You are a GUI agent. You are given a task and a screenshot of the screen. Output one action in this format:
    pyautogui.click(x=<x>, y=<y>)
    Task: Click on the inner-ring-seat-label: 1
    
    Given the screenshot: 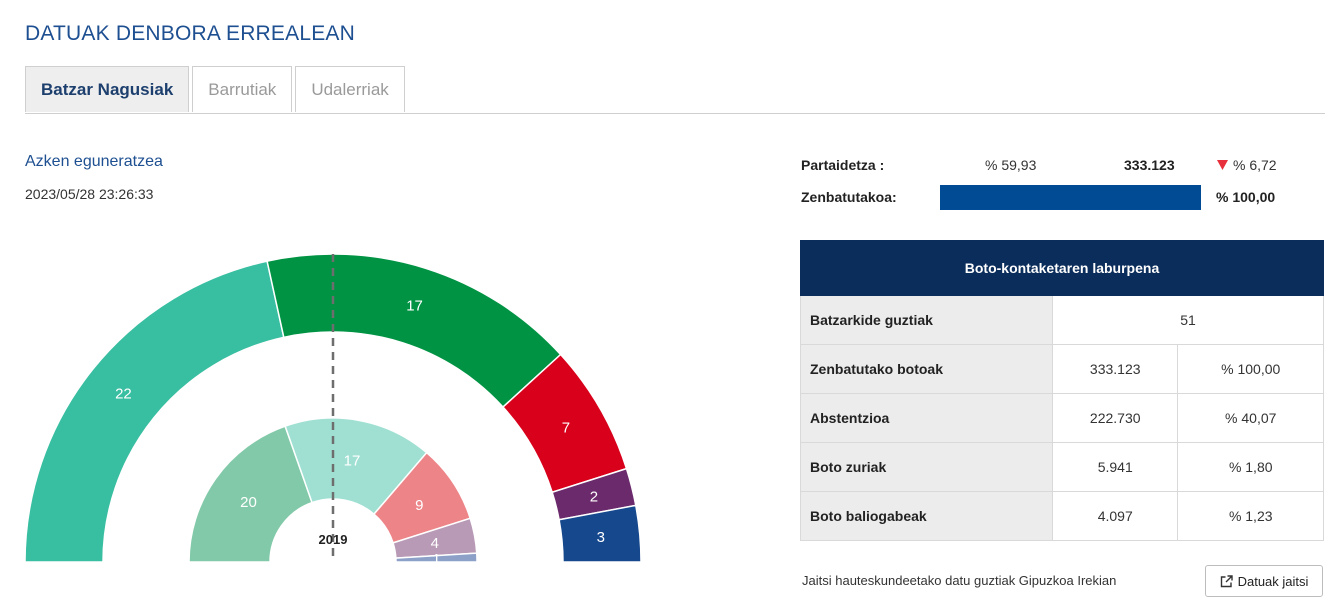 What is the action you would take?
    pyautogui.click(x=436, y=559)
    